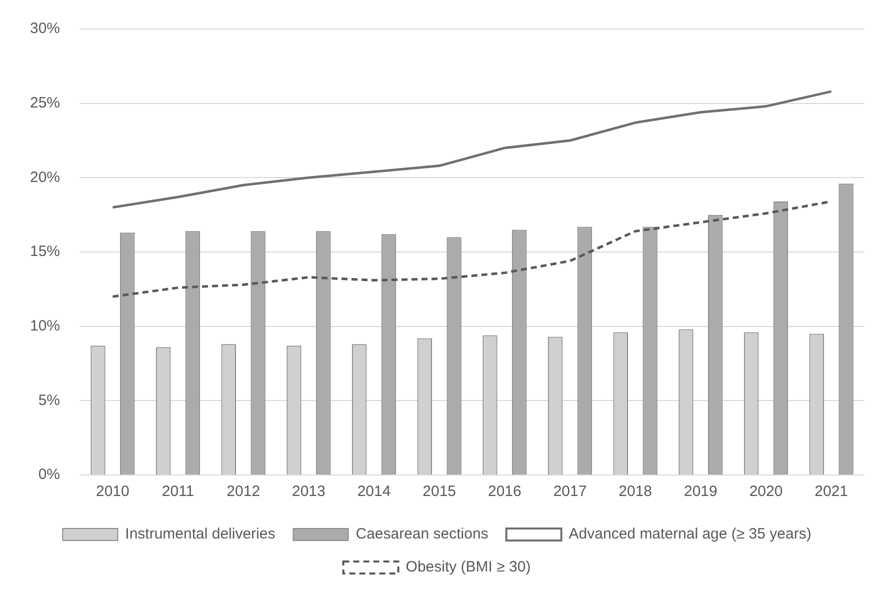 The width and height of the screenshot is (889, 595). What do you see at coordinates (690, 534) in the screenshot?
I see `legend-label: Advanced maternal age (≥ 35 years)` at bounding box center [690, 534].